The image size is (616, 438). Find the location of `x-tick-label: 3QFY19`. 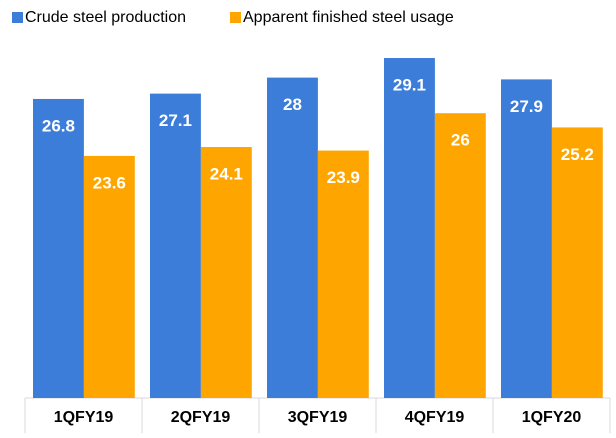

x-tick-label: 3QFY19 is located at coordinates (318, 417).